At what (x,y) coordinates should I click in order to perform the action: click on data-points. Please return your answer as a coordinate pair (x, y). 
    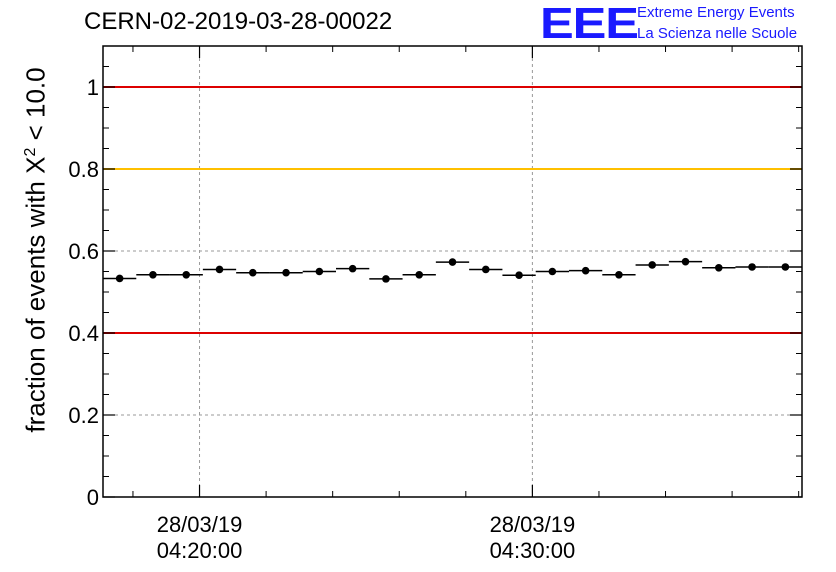
    Looking at the image, I should click on (452, 270).